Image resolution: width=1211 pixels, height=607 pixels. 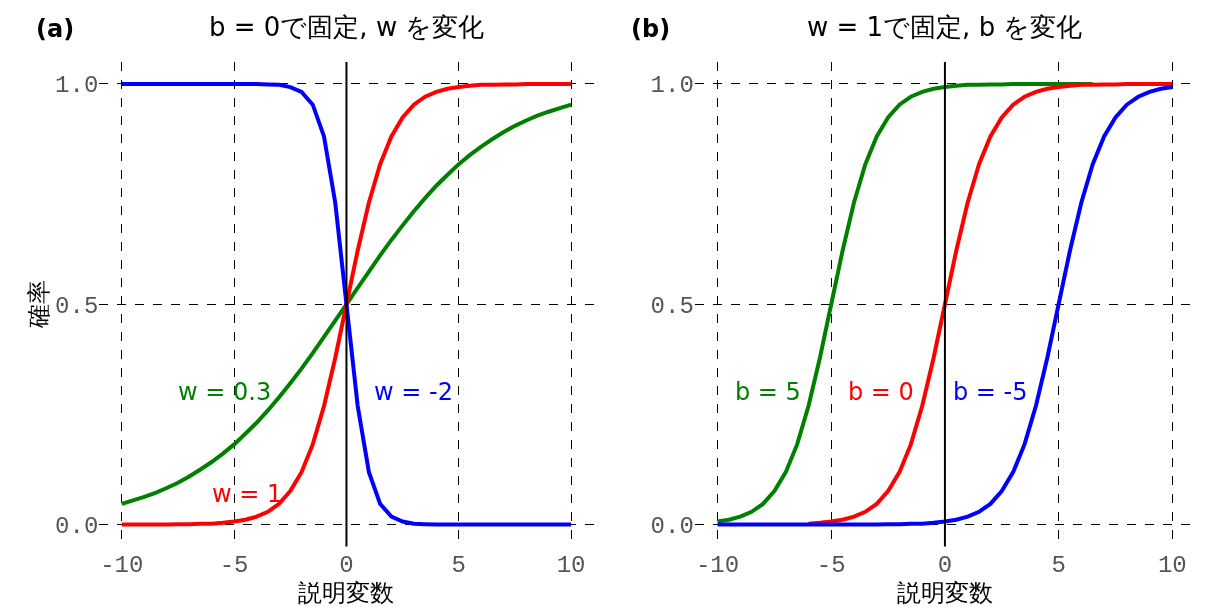 What do you see at coordinates (651, 29) in the screenshot?
I see `text: (b)` at bounding box center [651, 29].